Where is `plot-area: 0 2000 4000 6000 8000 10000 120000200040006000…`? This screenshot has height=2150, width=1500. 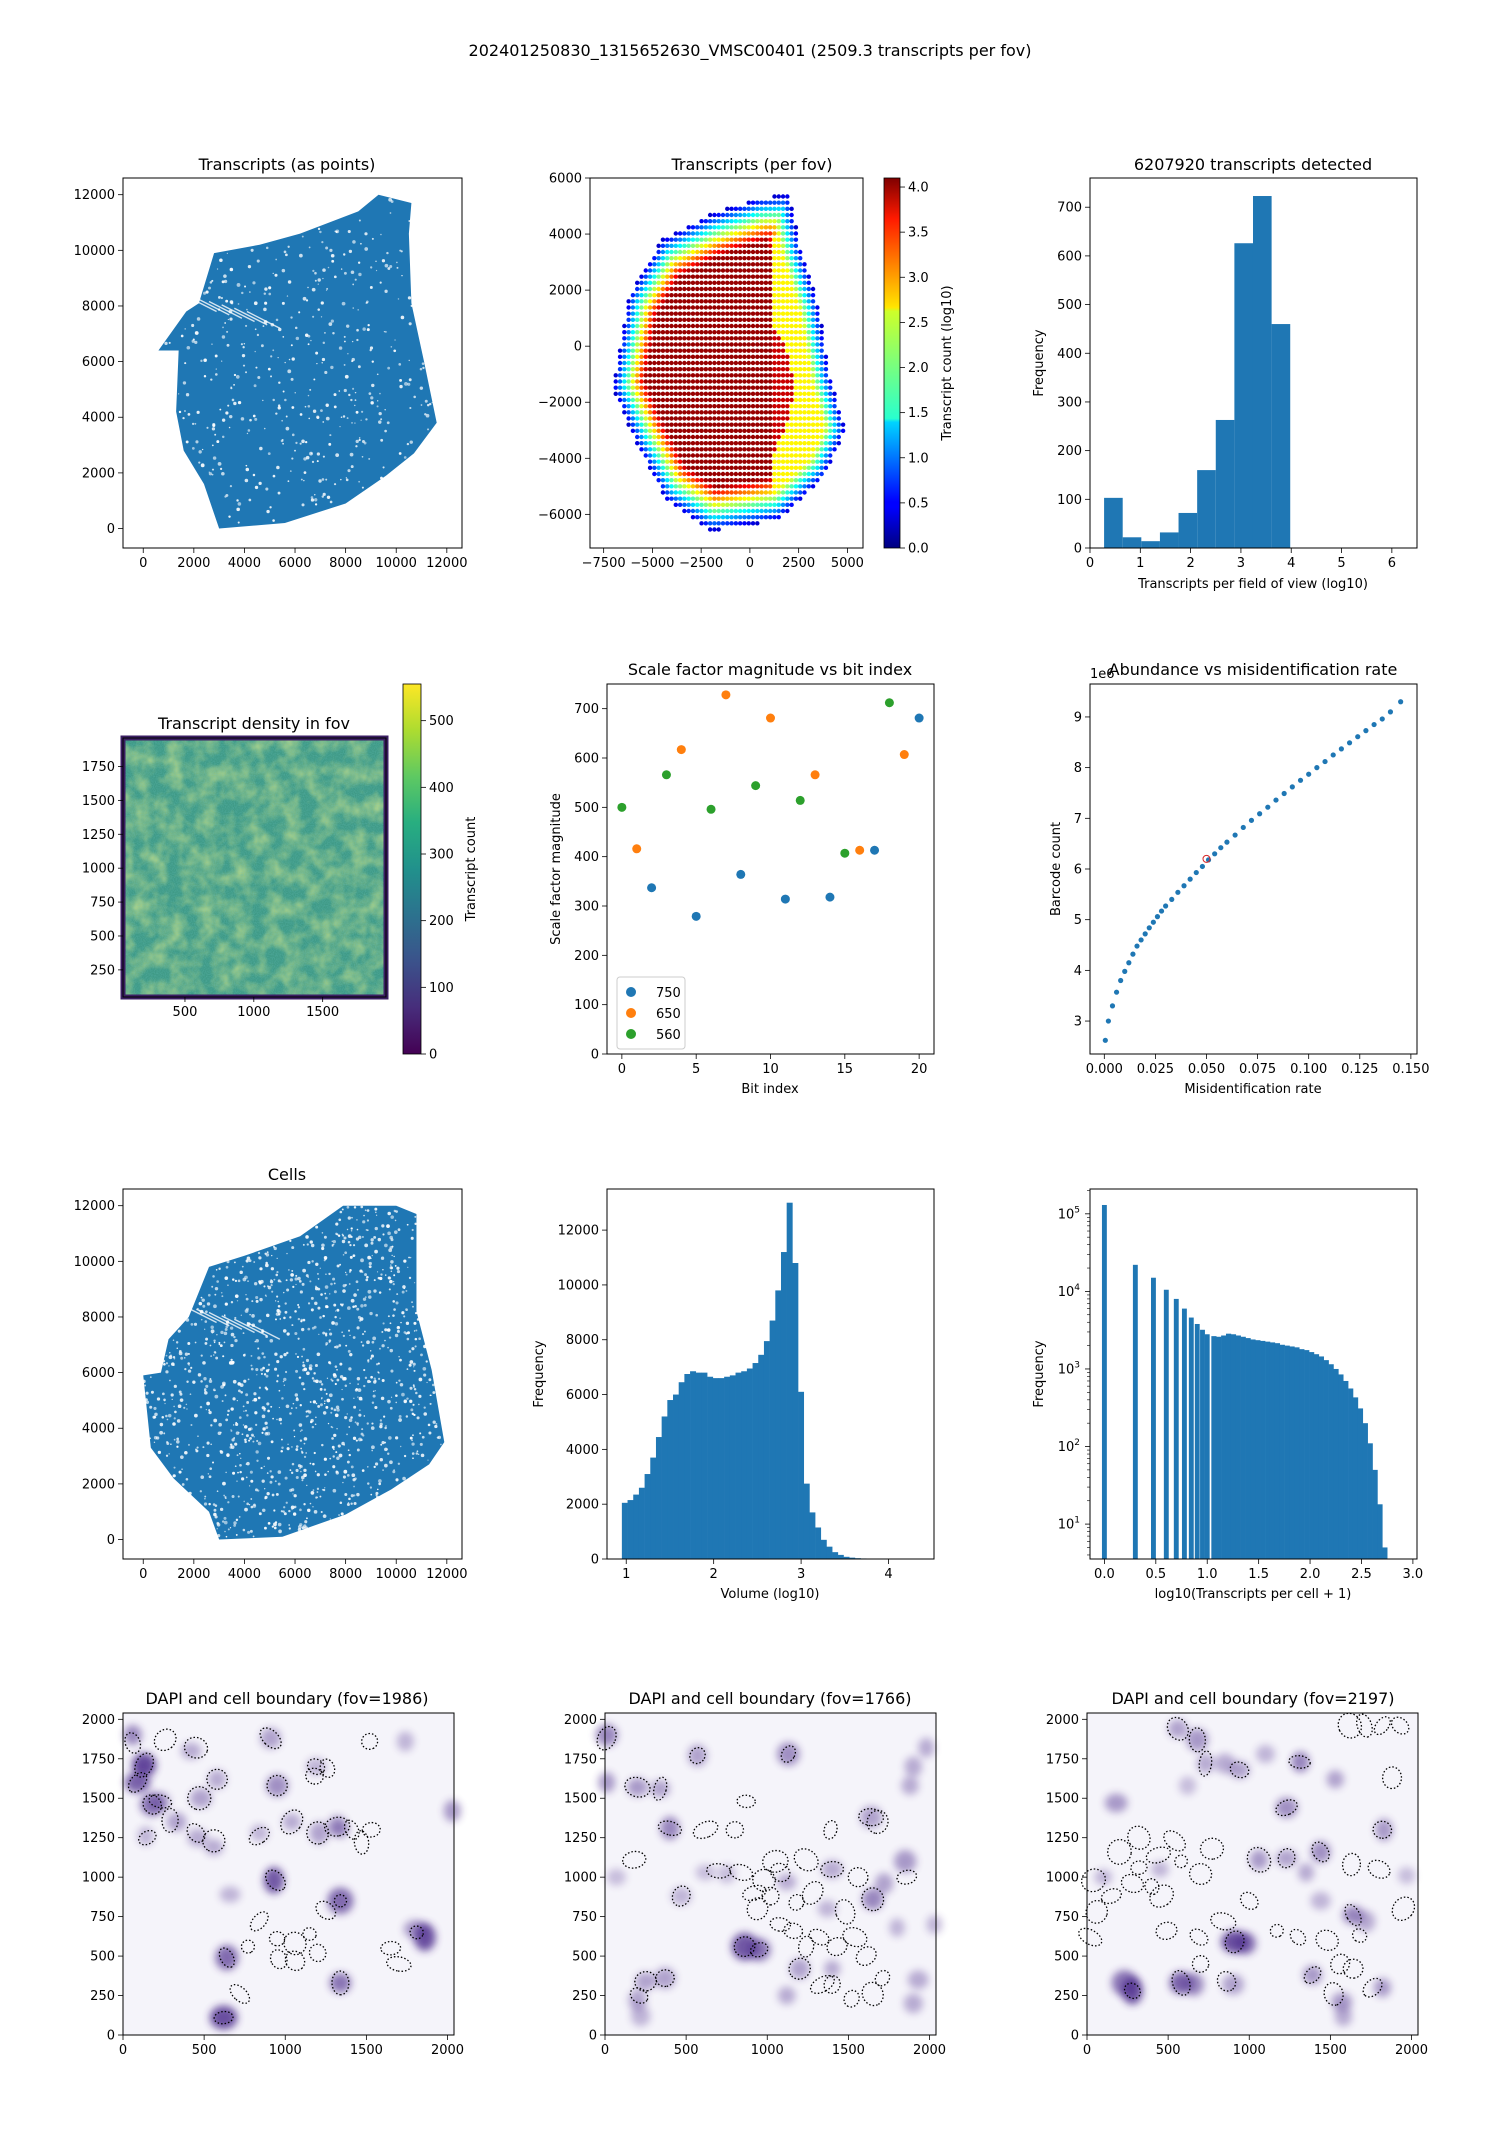
plot-area: 0 2000 4000 6000 8000 10000 120000200040006000… is located at coordinates (271, 374).